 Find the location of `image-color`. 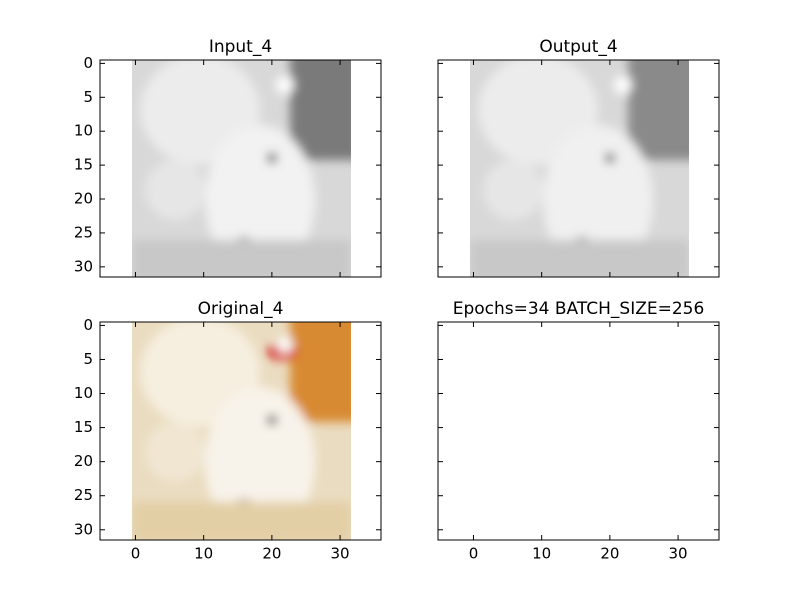

image-color is located at coordinates (241, 431).